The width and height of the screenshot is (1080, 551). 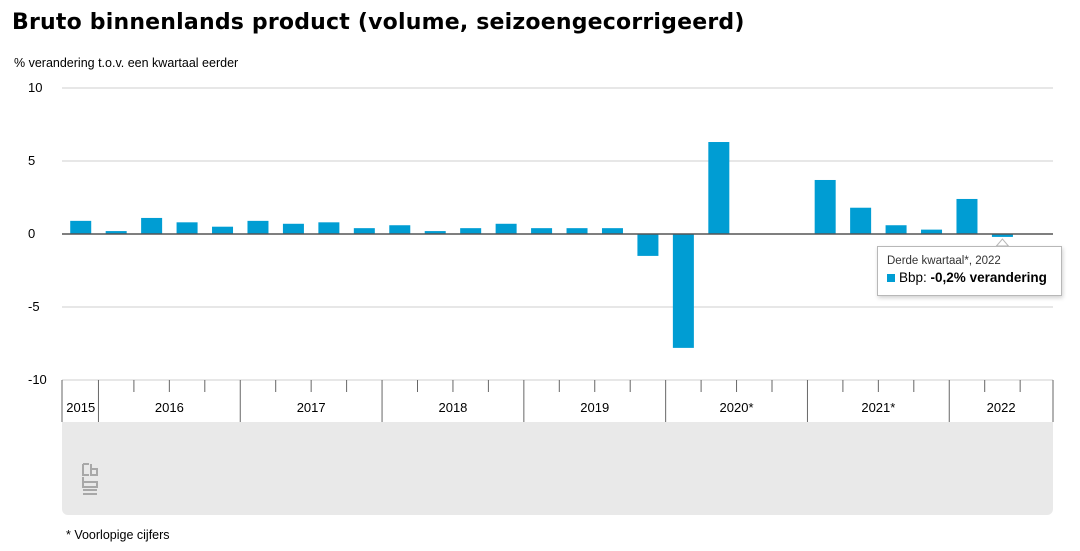 What do you see at coordinates (329, 228) in the screenshot?
I see `bar-2017-Q3` at bounding box center [329, 228].